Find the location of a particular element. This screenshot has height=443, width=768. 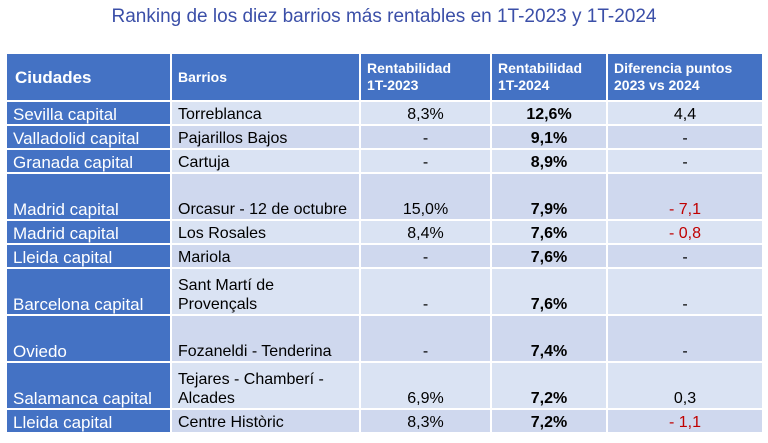

city-cell: Barcelona capital is located at coordinates (88, 291).